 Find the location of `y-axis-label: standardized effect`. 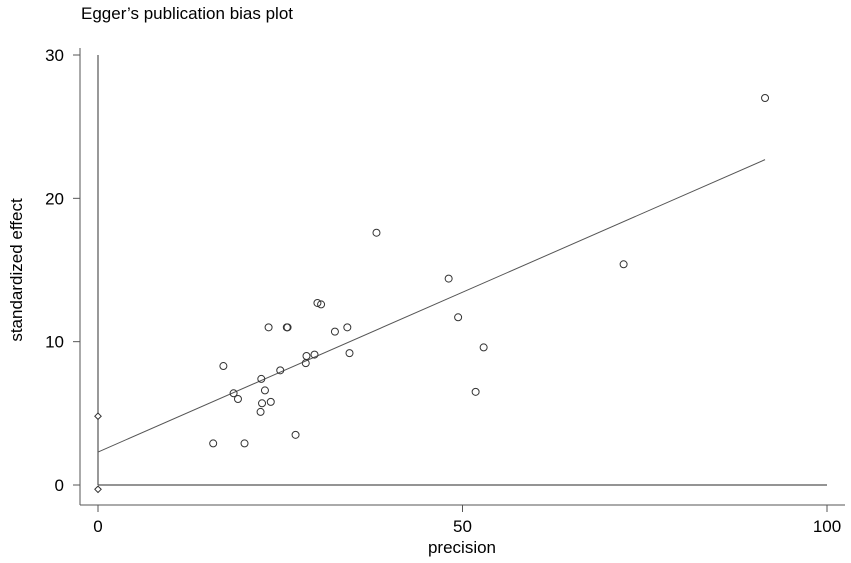

y-axis-label: standardized effect is located at coordinates (16, 270).